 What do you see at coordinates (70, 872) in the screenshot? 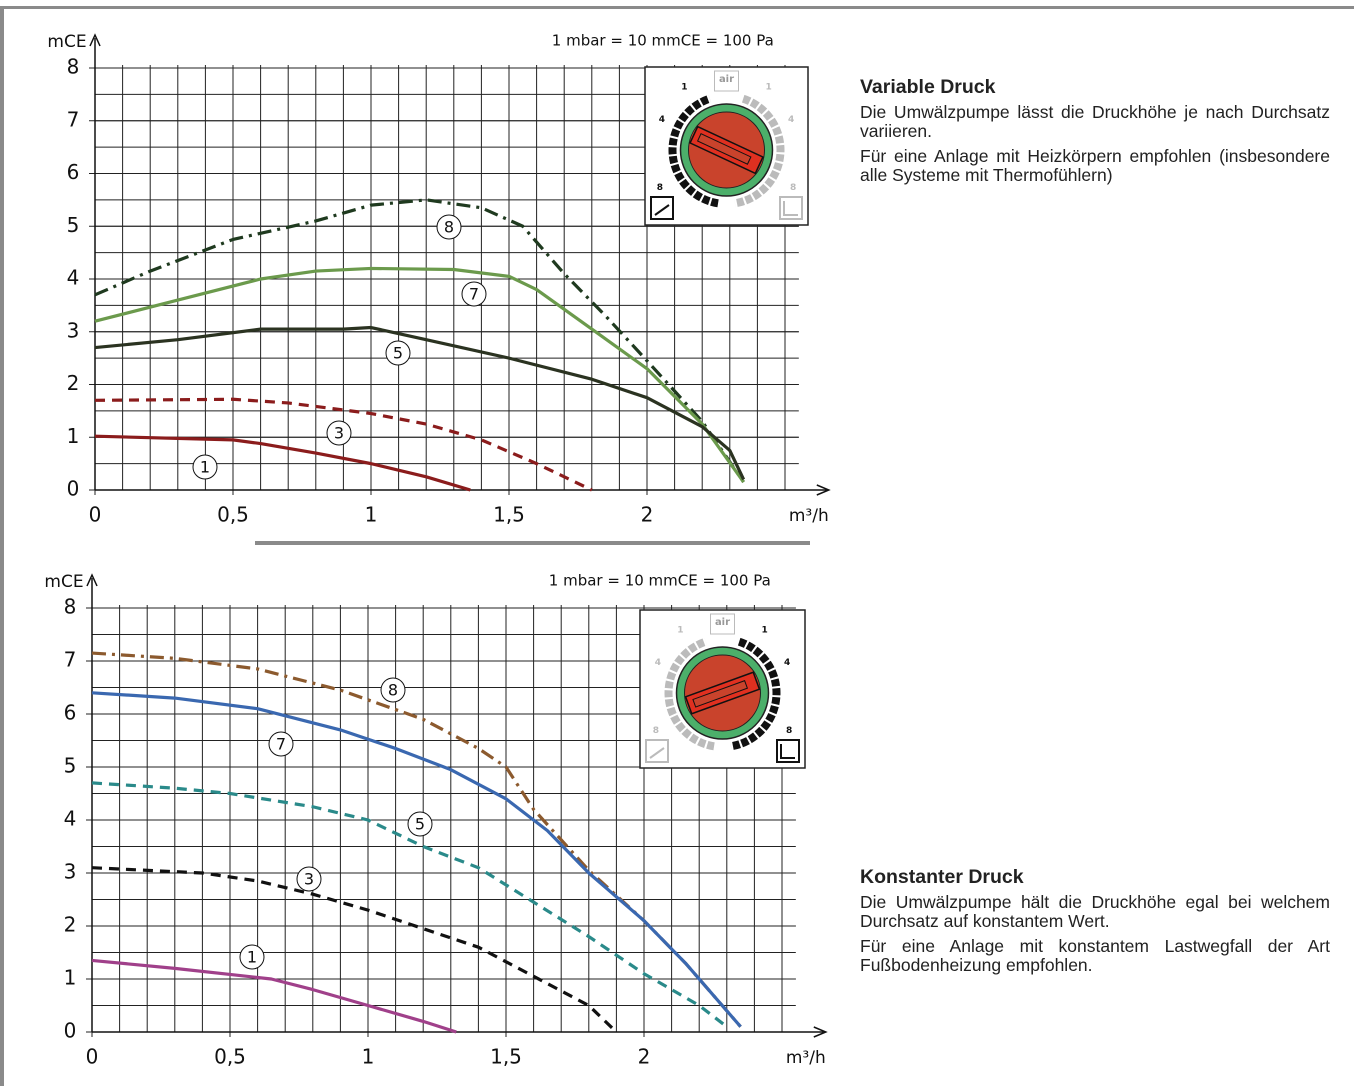
I see `y-tick-label: 3` at bounding box center [70, 872].